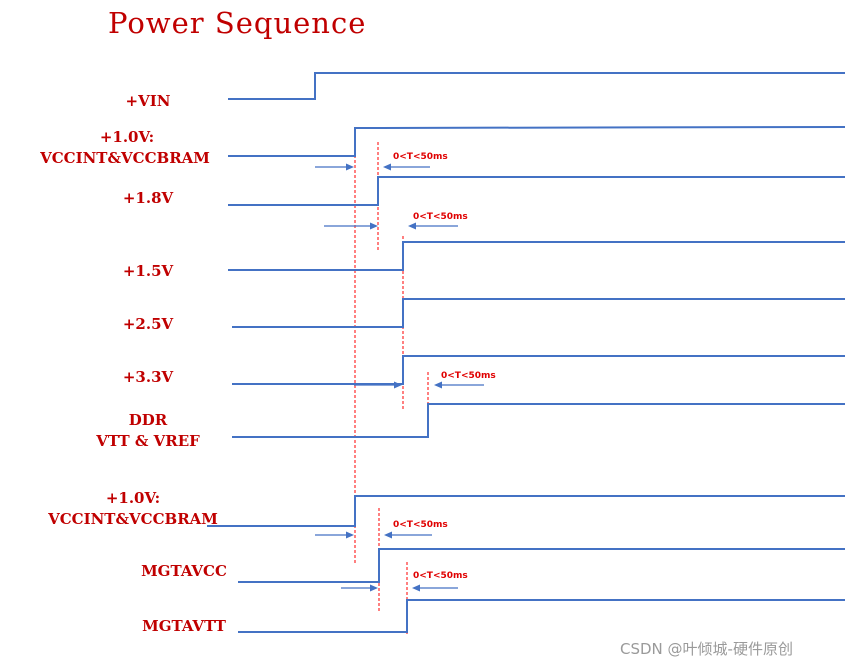  What do you see at coordinates (537, 141) in the screenshot?
I see `waveform-vccint-a` at bounding box center [537, 141].